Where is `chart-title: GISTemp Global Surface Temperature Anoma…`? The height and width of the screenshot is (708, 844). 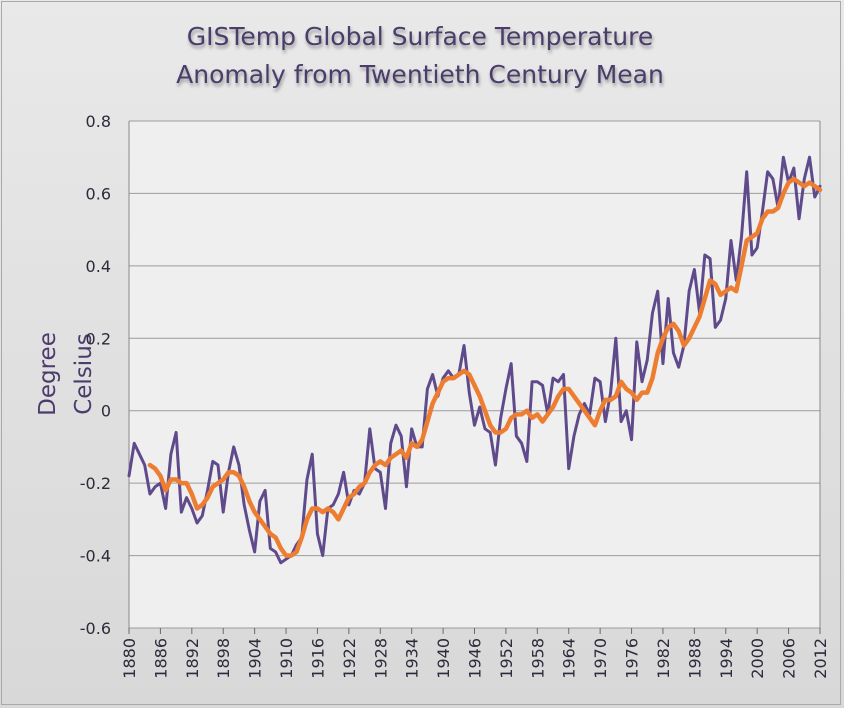 chart-title: GISTemp Global Surface Temperature Anoma… is located at coordinates (420, 56).